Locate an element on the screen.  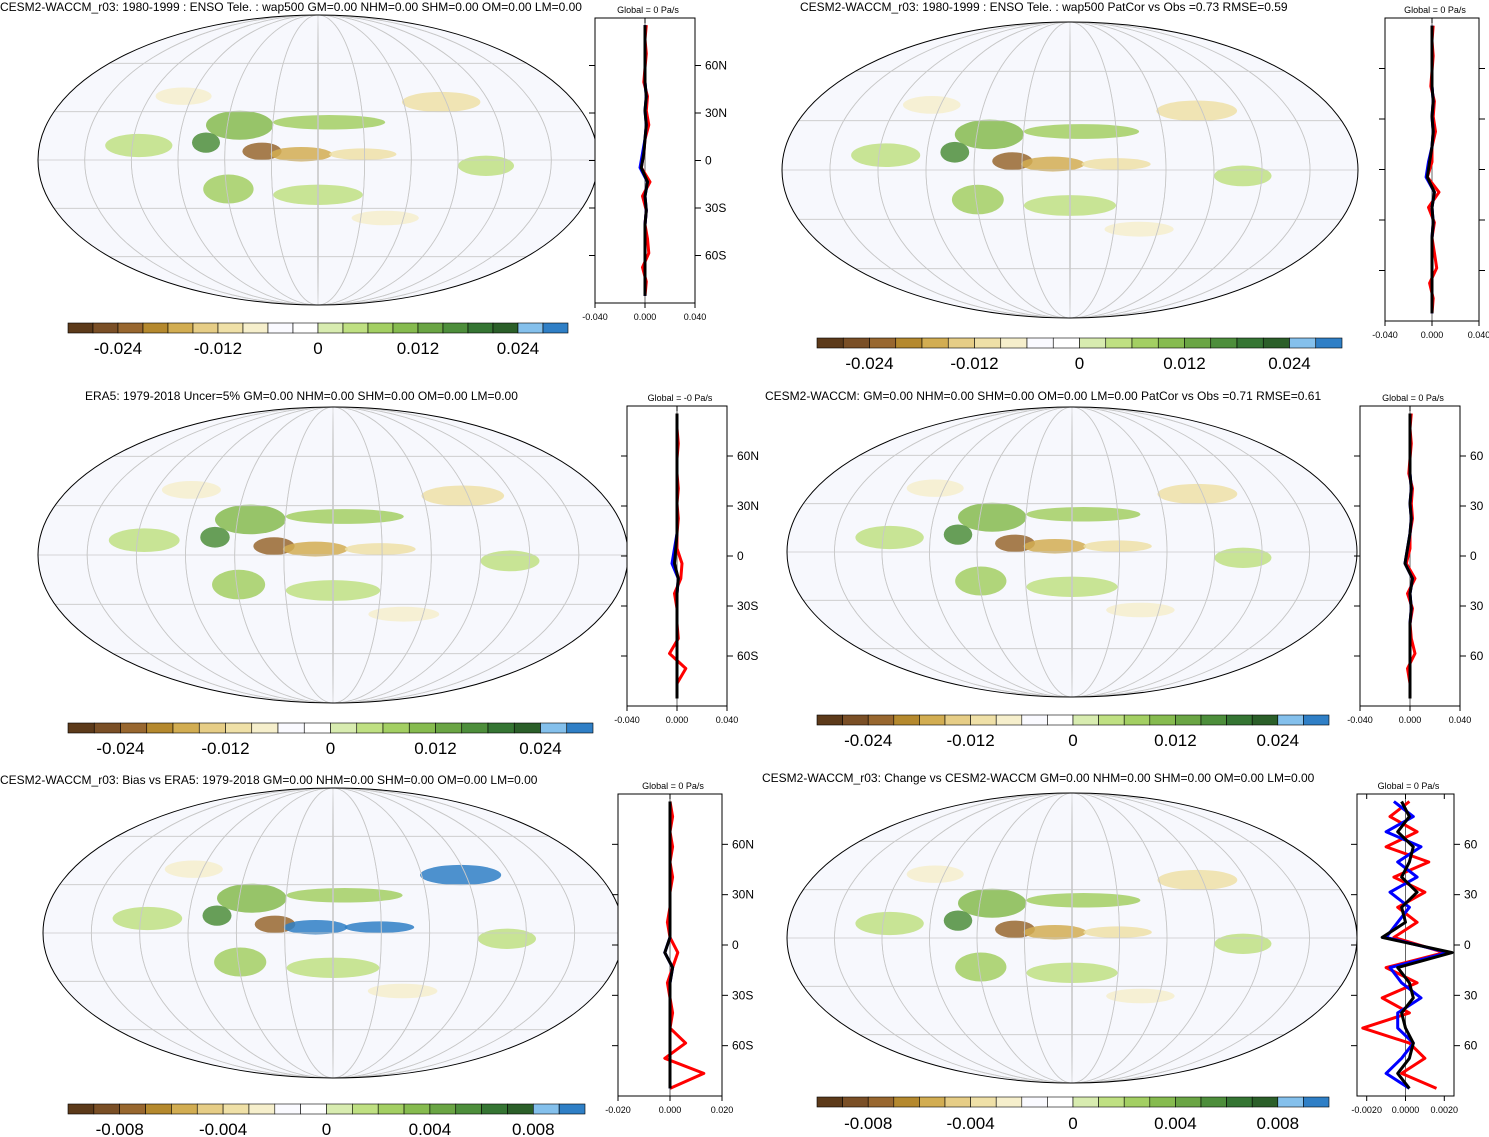
zonal-title: Global = 0 Pa/s is located at coordinates (673, 786).